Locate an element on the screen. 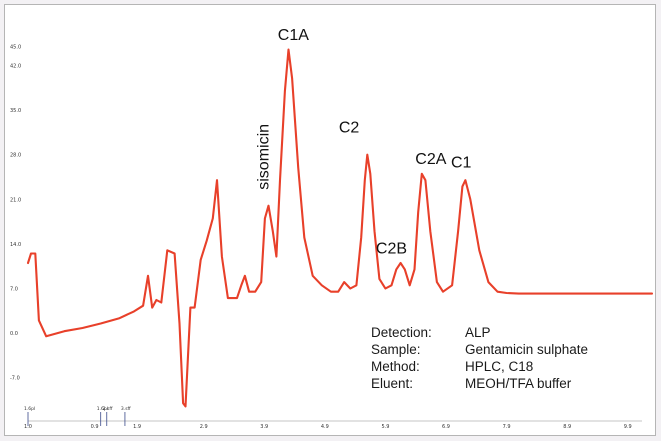 The width and height of the screenshot is (661, 441). x-tick-label: 0.9 is located at coordinates (95, 427).